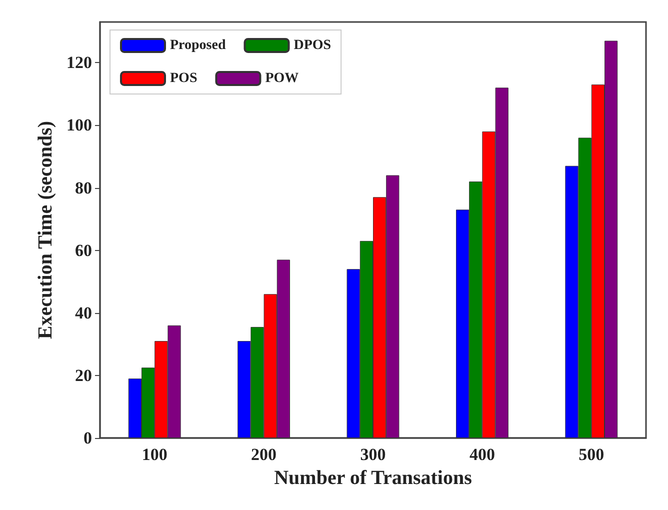 Image resolution: width=668 pixels, height=510 pixels. Describe the element at coordinates (83, 375) in the screenshot. I see `y-tick-label: 20` at that location.